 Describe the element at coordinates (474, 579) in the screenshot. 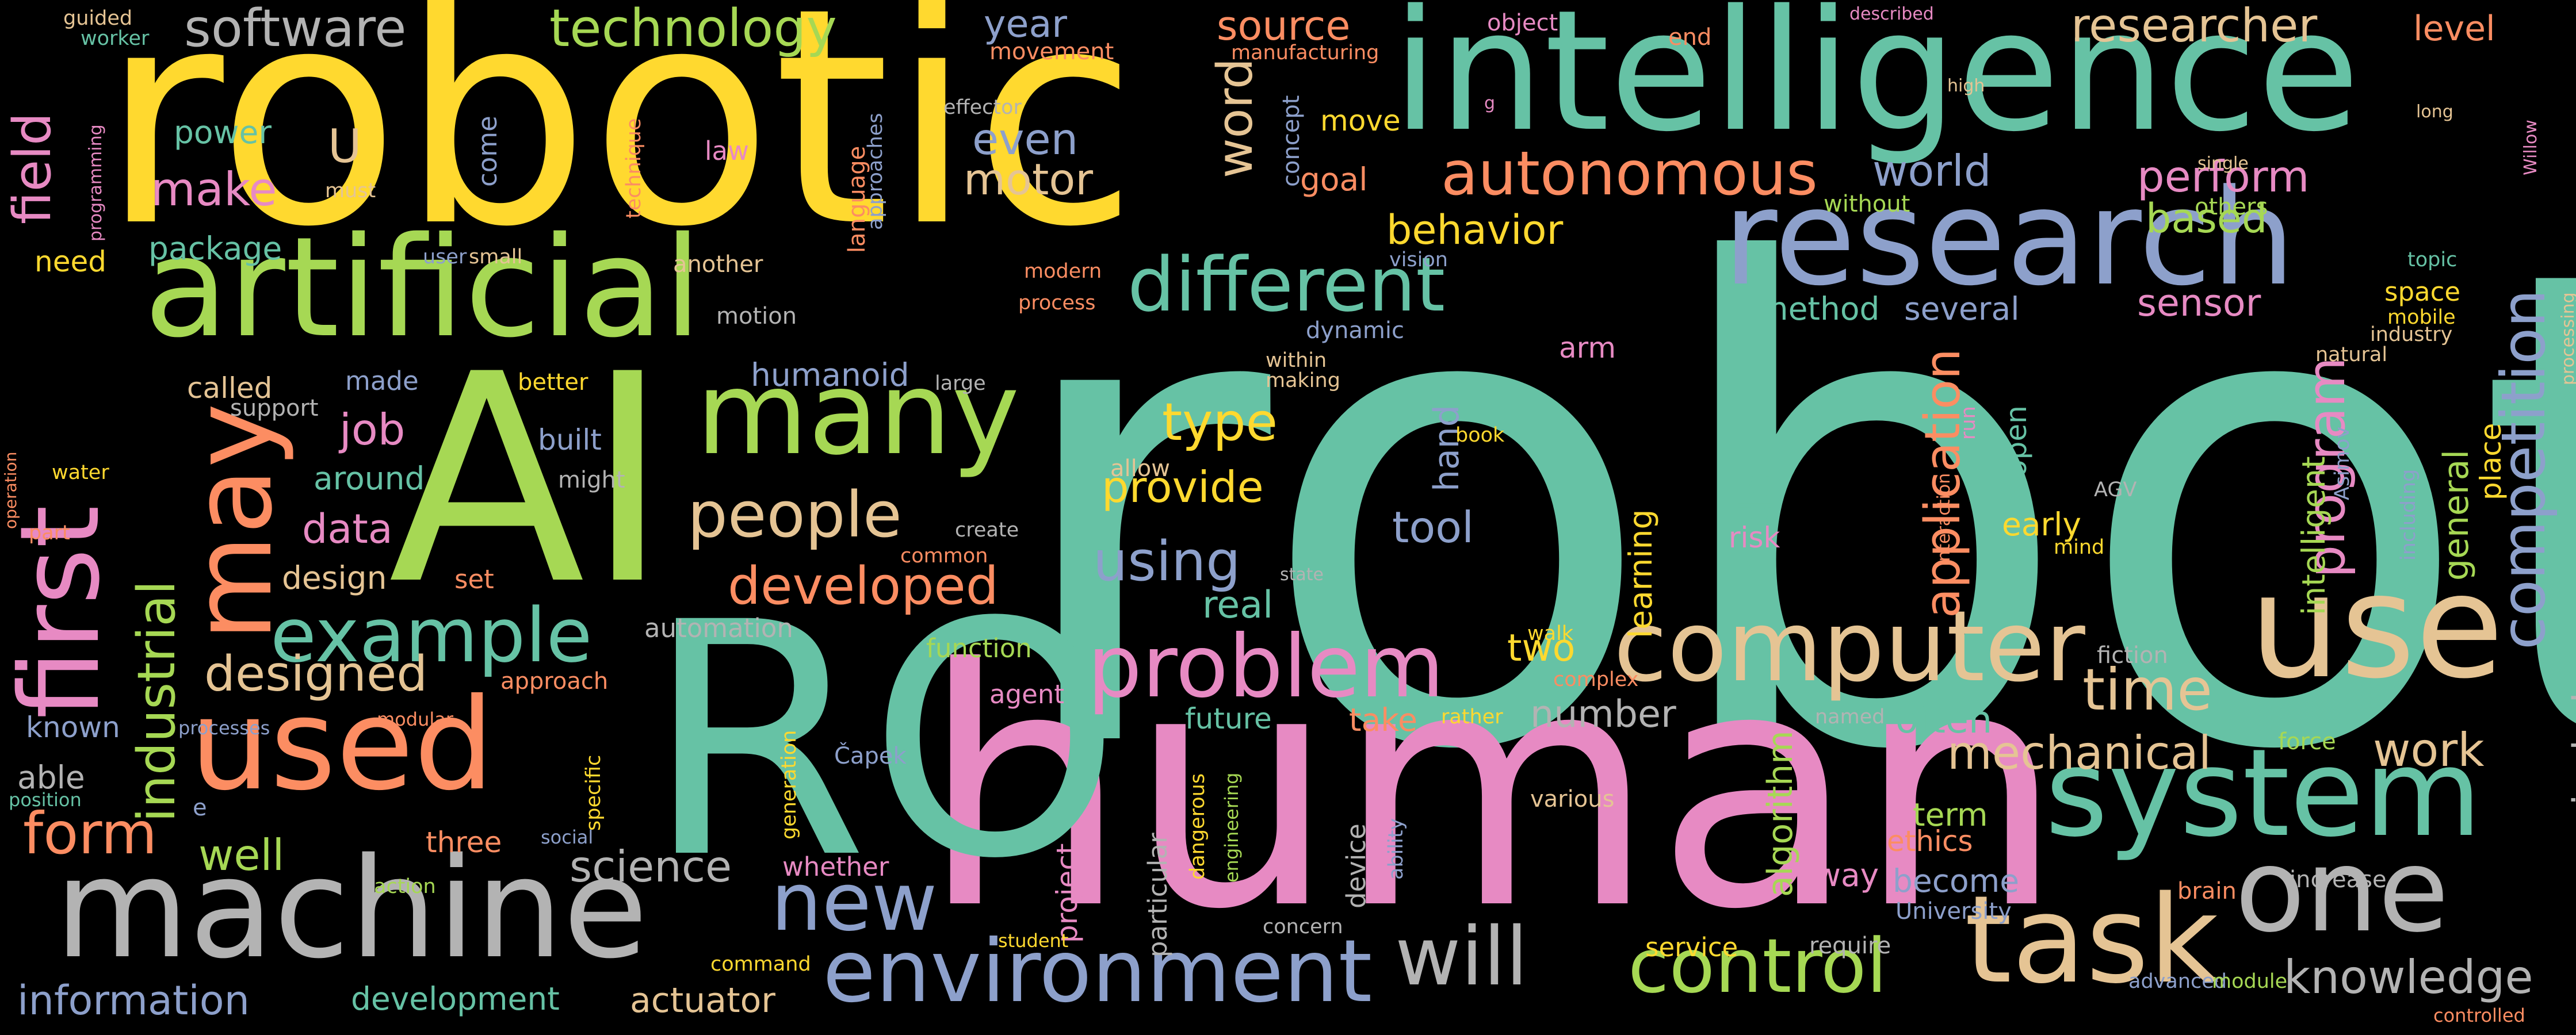

I see `word-set: set` at that location.